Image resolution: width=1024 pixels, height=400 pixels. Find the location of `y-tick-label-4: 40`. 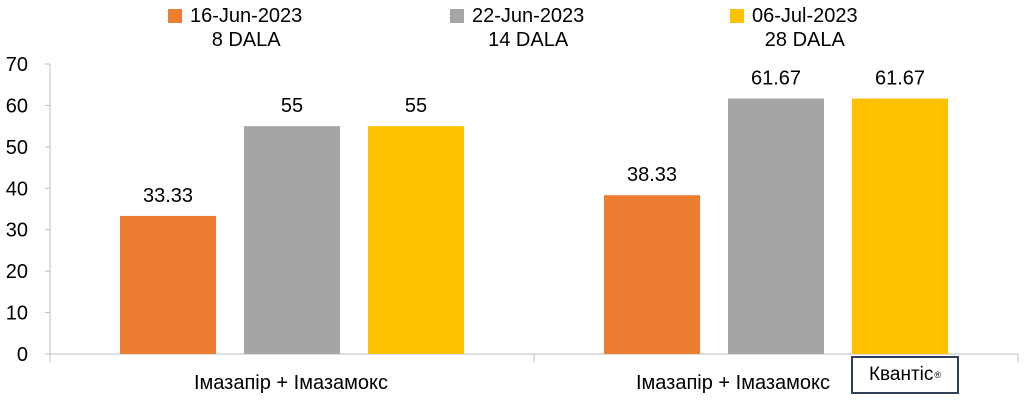

y-tick-label-4: 40 is located at coordinates (17, 189).